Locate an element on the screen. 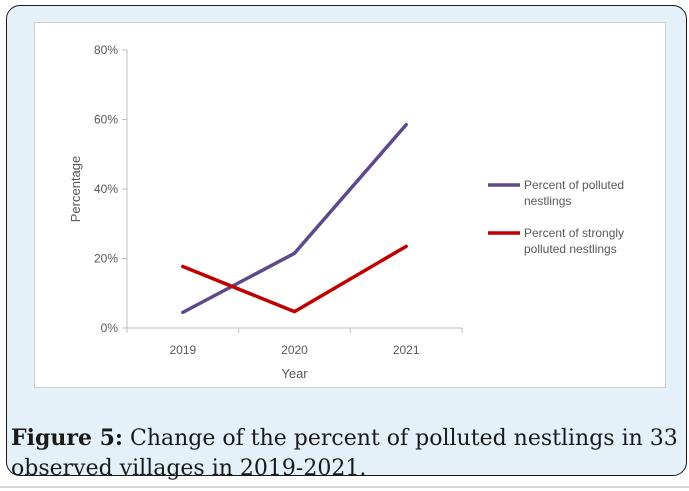 The height and width of the screenshot is (491, 689). y-tick-label: 40% is located at coordinates (106, 189).